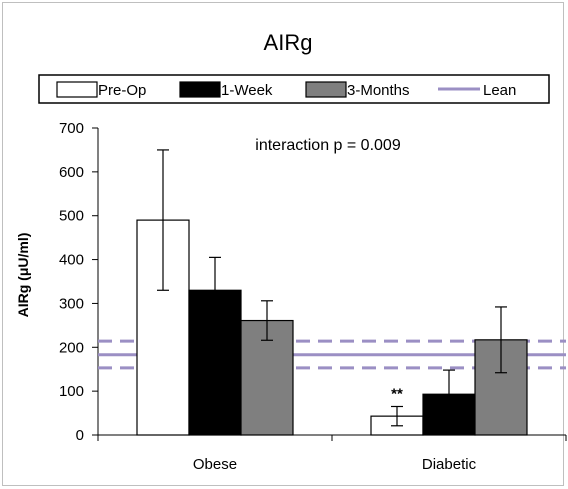 The image size is (568, 489). I want to click on legend-label-1-week: 1-Week, so click(247, 90).